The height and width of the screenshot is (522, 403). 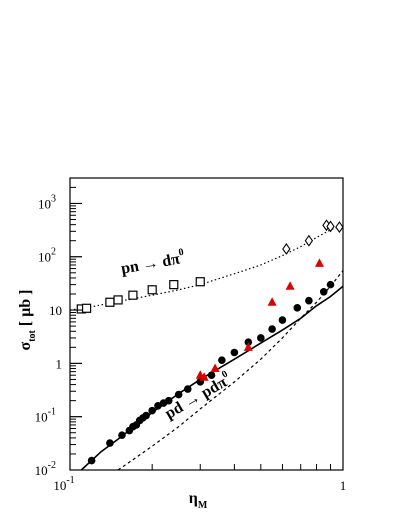 What do you see at coordinates (59, 363) in the screenshot?
I see `y-tick-label: 1` at bounding box center [59, 363].